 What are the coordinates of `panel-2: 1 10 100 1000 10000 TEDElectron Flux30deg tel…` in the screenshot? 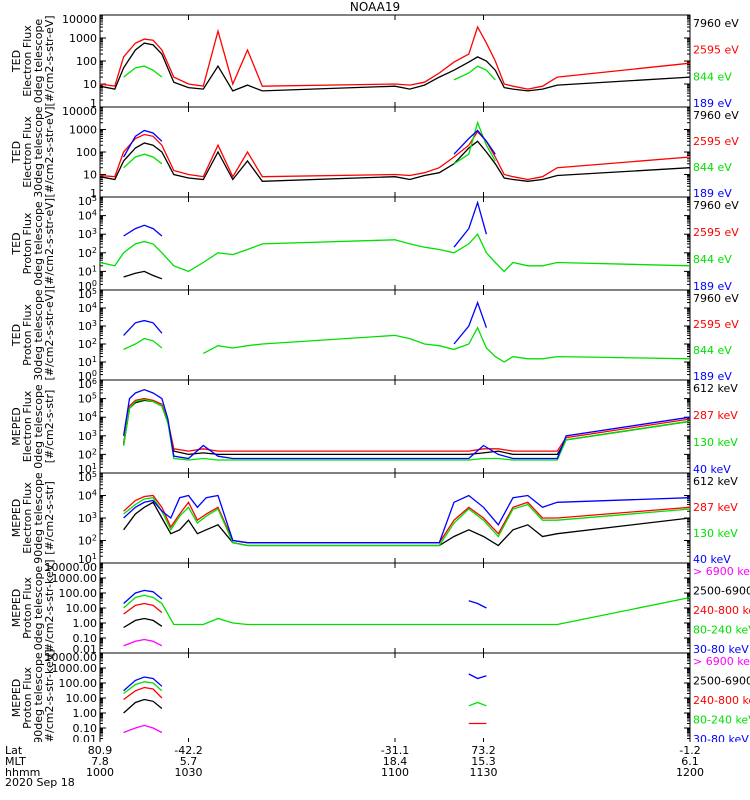 It's located at (374, 152).